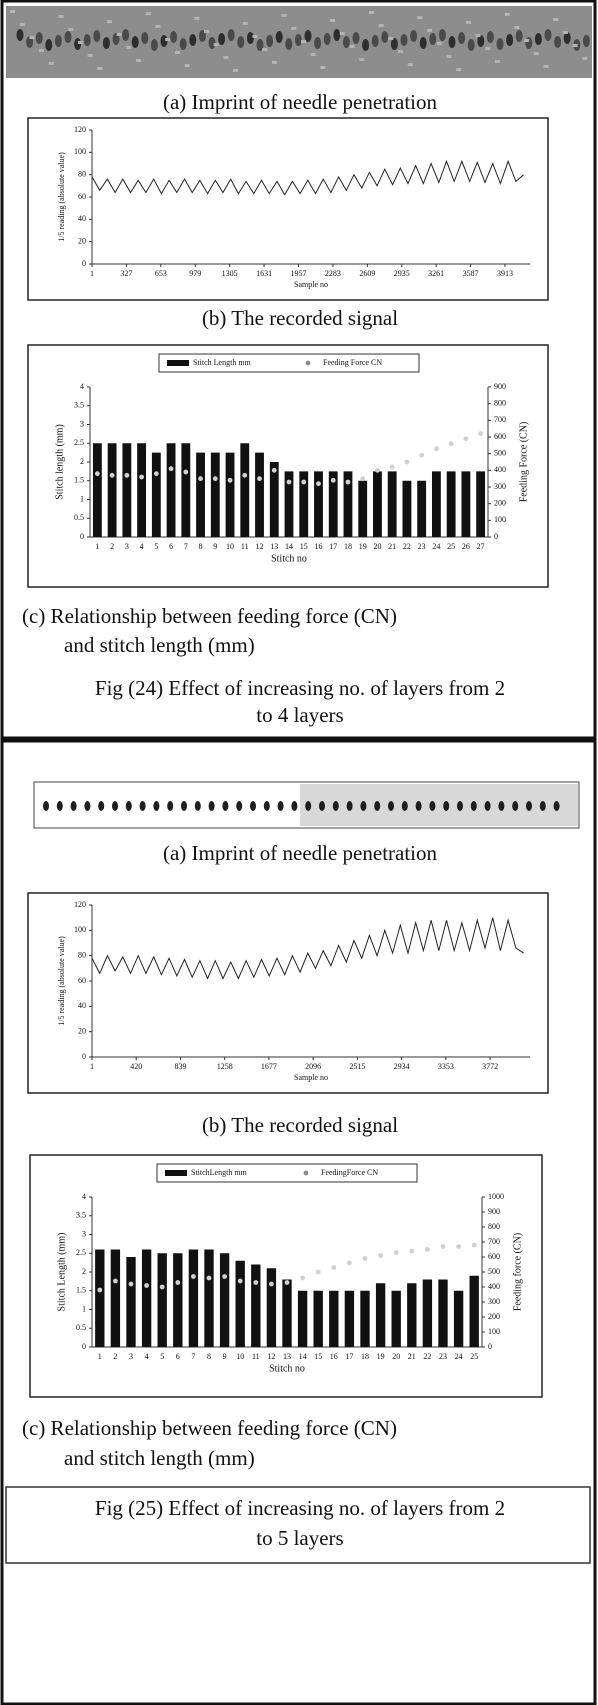 Image resolution: width=598 pixels, height=1705 pixels. I want to click on x-tick-label: 2, so click(112, 546).